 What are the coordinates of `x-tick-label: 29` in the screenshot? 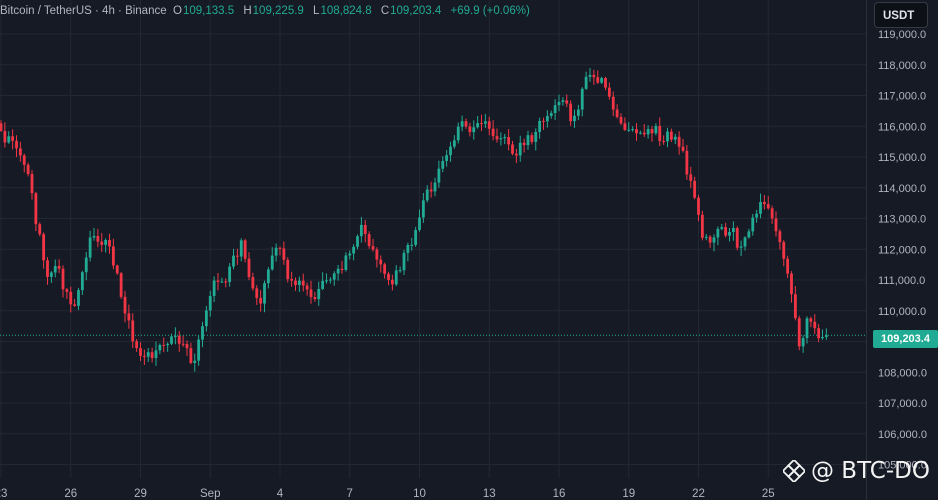 It's located at (140, 494).